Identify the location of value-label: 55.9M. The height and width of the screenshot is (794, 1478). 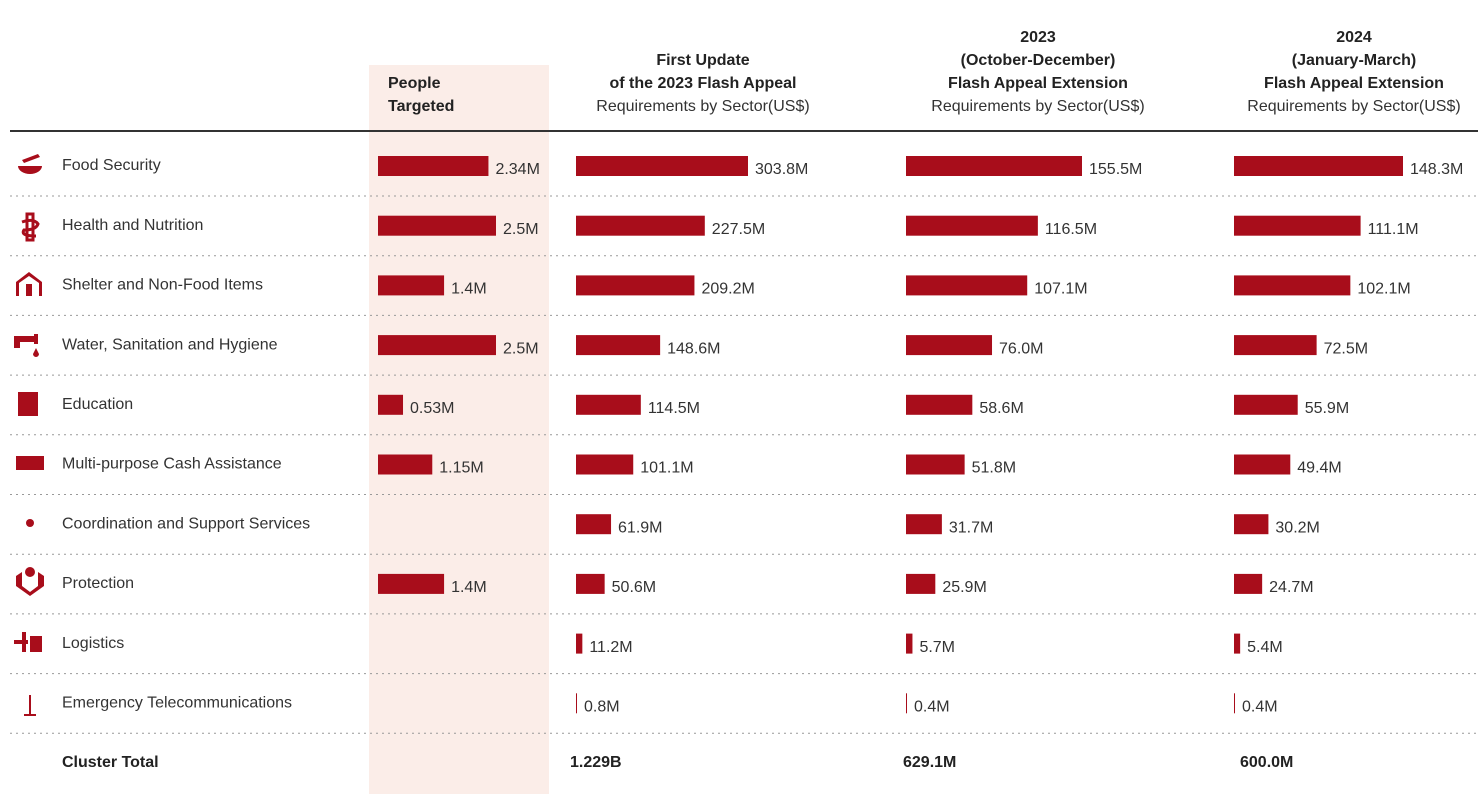
(1327, 408).